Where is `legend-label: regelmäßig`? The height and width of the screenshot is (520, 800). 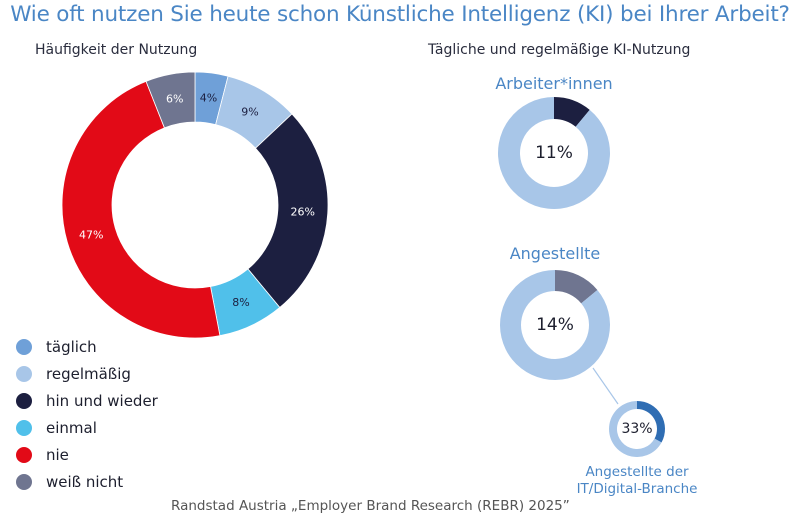 legend-label: regelmäßig is located at coordinates (88, 373).